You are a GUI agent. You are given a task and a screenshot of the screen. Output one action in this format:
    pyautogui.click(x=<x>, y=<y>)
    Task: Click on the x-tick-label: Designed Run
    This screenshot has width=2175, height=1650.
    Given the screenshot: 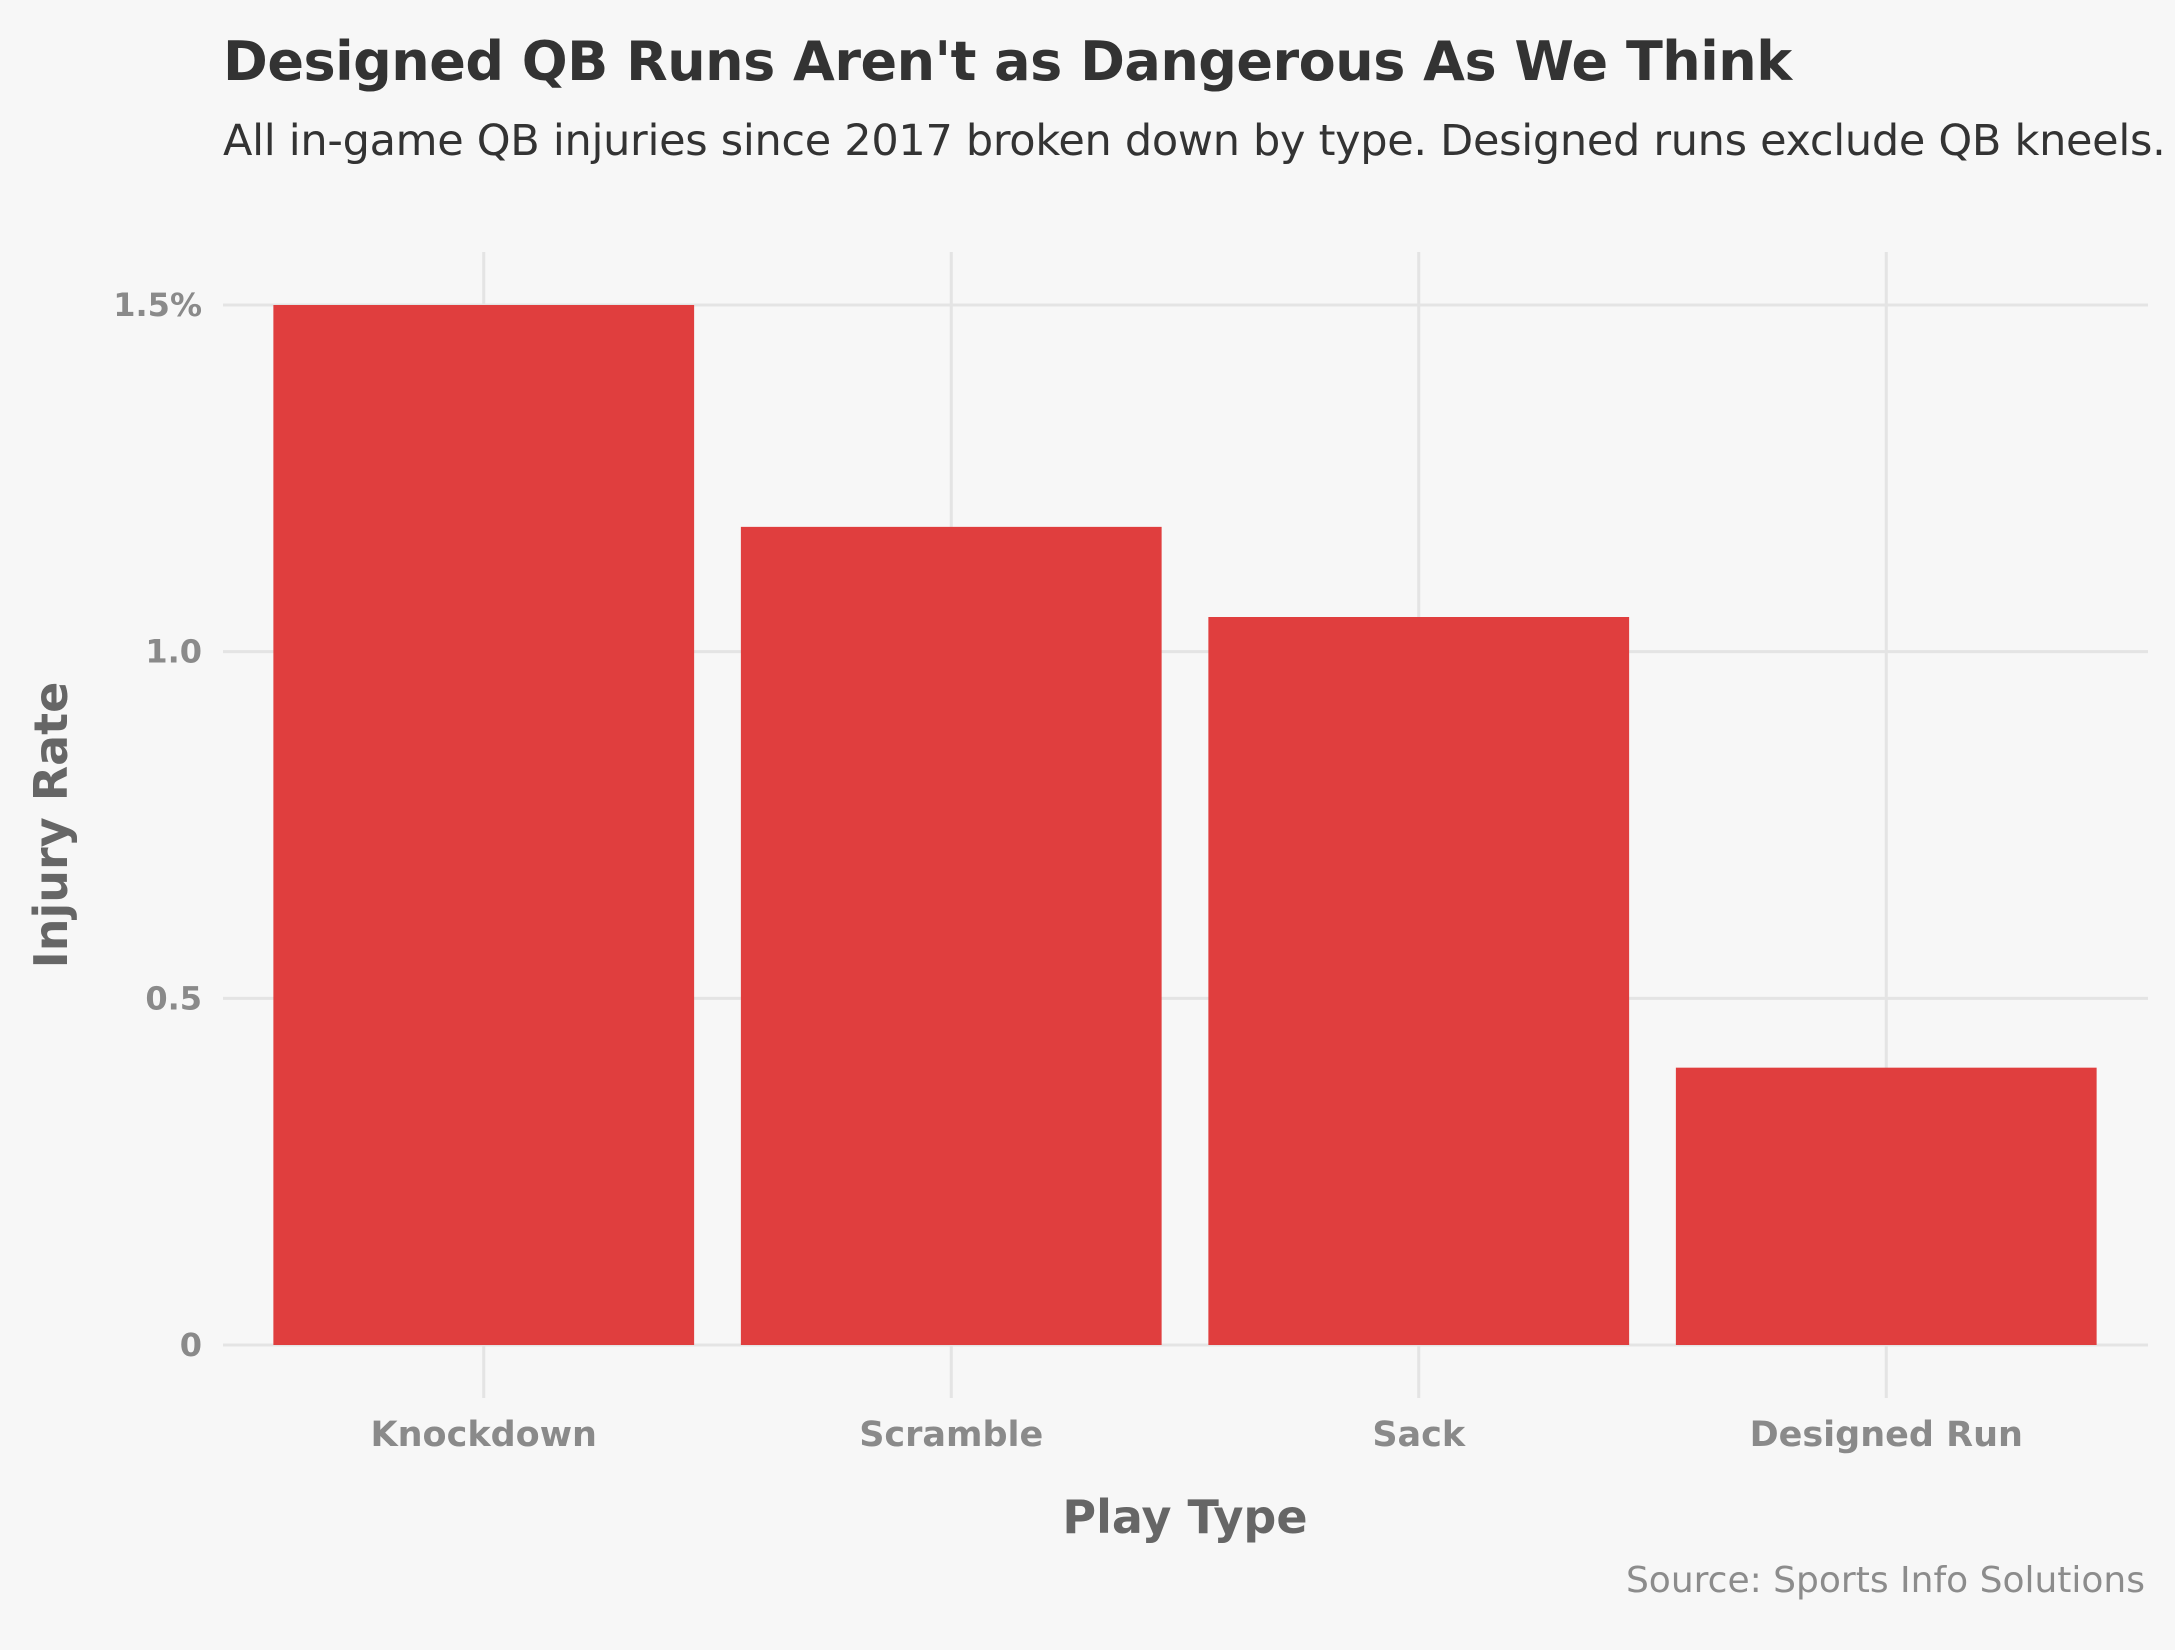 What is the action you would take?
    pyautogui.click(x=1886, y=1435)
    